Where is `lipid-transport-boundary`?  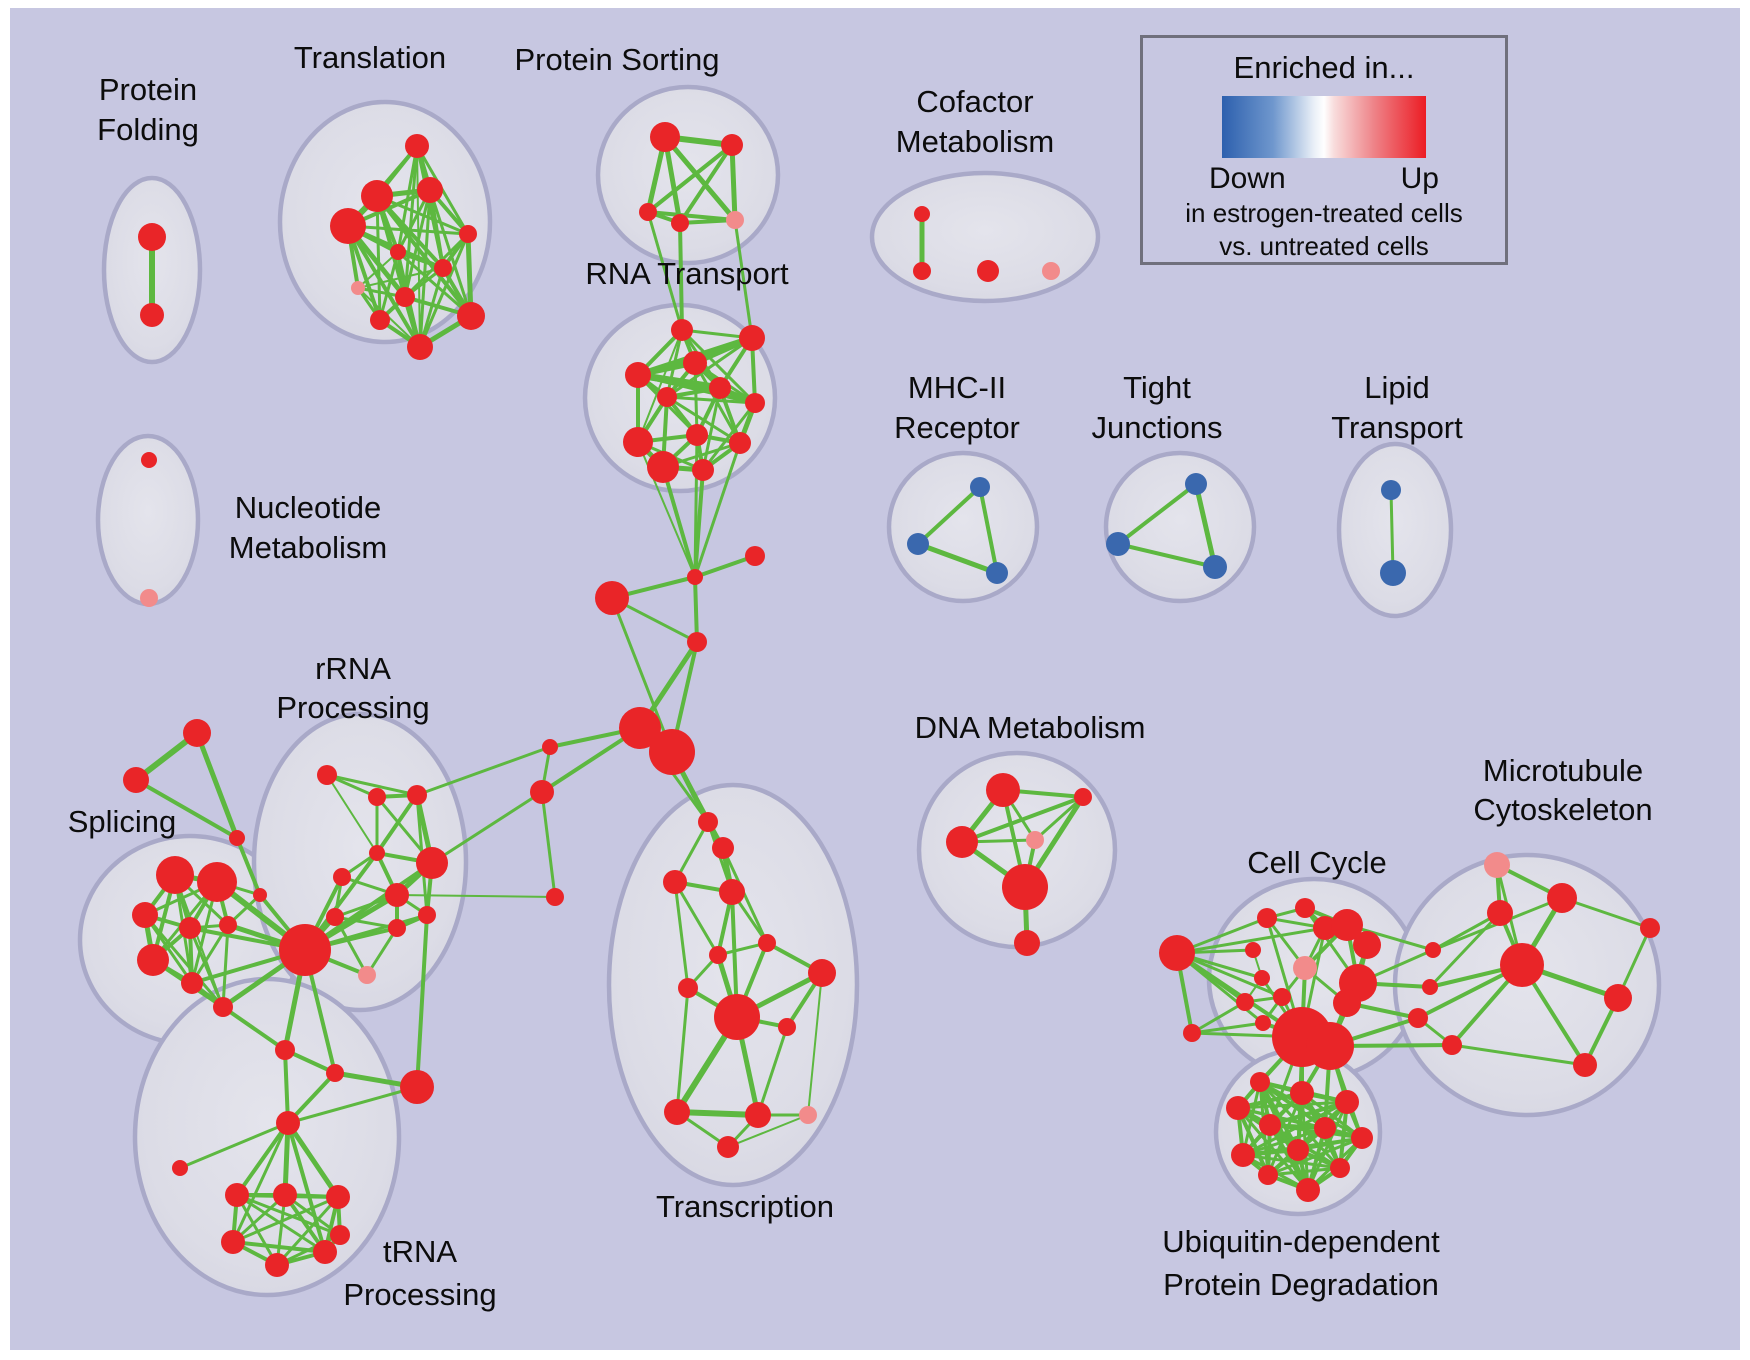 lipid-transport-boundary is located at coordinates (1395, 530).